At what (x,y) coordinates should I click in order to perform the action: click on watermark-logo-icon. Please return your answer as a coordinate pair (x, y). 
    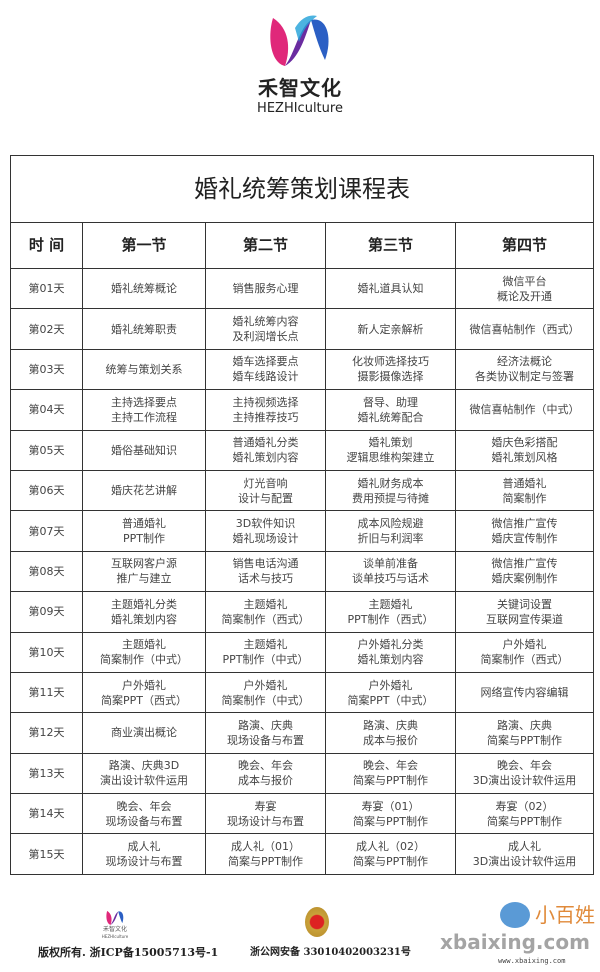
    Looking at the image, I should click on (515, 915).